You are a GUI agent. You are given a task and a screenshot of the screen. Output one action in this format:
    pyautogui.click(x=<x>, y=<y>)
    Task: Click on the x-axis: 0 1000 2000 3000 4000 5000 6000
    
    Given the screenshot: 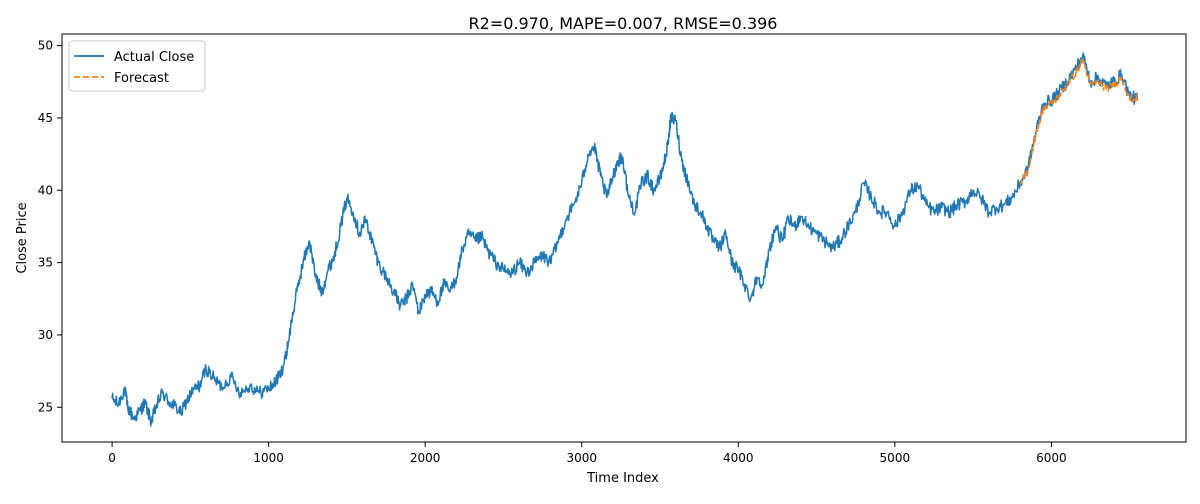 What is the action you would take?
    pyautogui.click(x=587, y=453)
    